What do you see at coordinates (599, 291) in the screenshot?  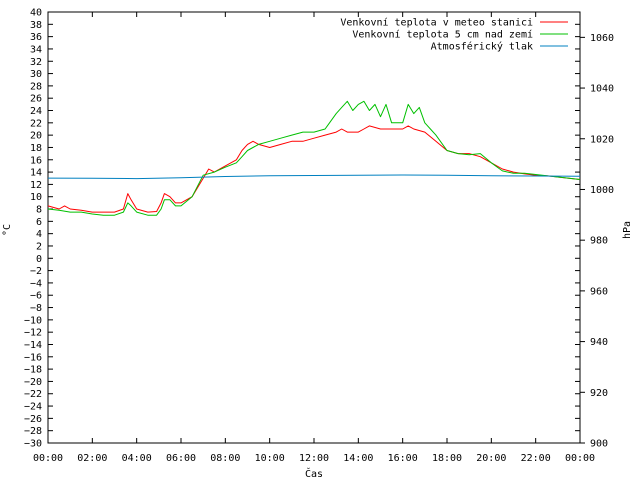 I see `y-right-tick-label: 960` at bounding box center [599, 291].